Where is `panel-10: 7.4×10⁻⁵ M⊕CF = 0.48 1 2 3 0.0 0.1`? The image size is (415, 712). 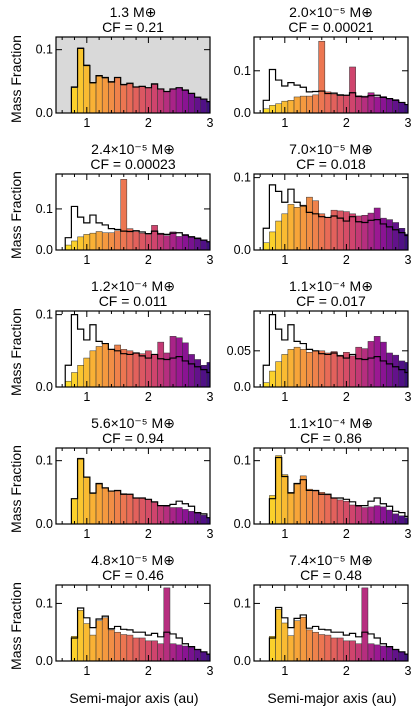 panel-10: 7.4×10⁻⁵ M⊕CF = 0.48 1 2 3 0.0 0.1 is located at coordinates (323, 615).